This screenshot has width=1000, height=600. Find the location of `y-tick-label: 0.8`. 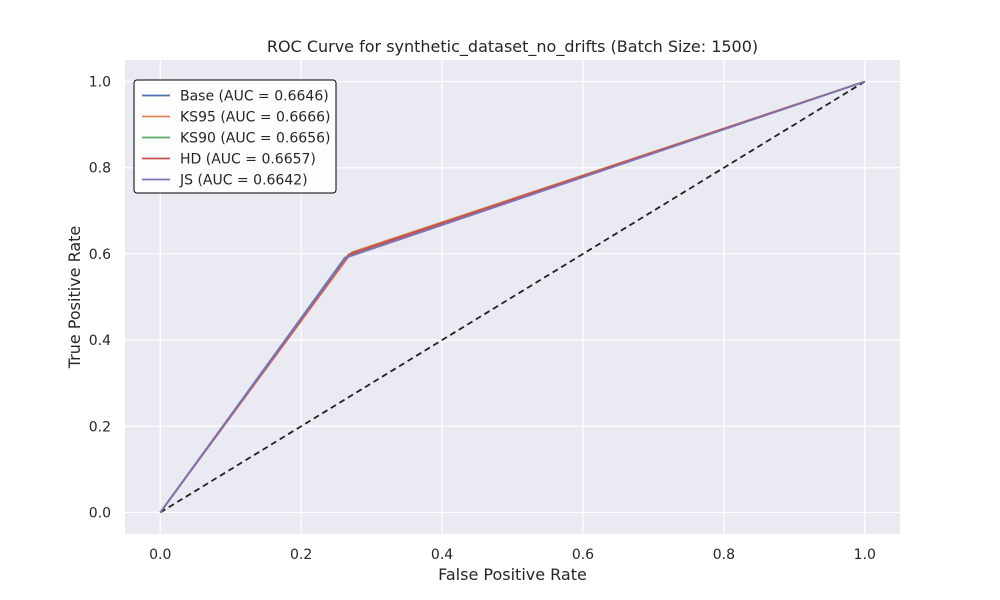

y-tick-label: 0.8 is located at coordinates (100, 169).